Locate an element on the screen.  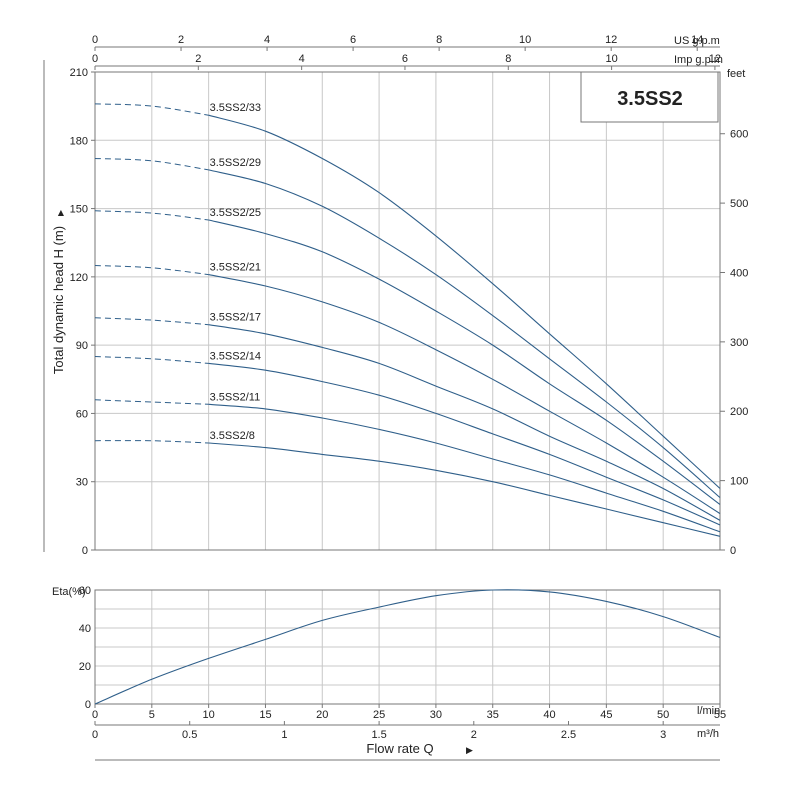
model-badge: 3.5SS2 is located at coordinates (649, 97).